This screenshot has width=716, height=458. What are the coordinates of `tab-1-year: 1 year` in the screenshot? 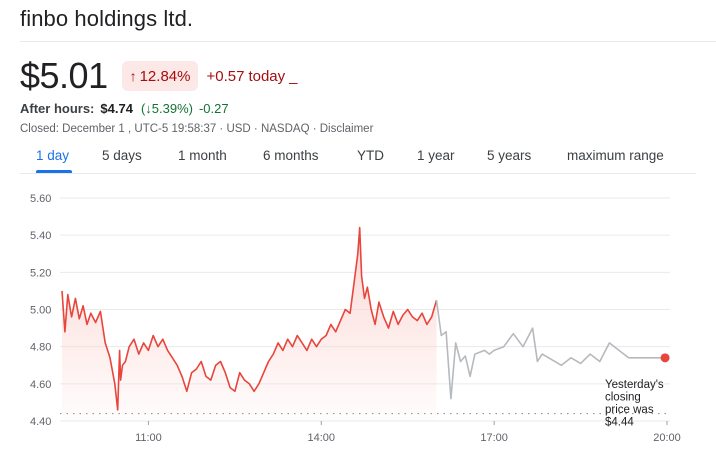 It's located at (436, 155).